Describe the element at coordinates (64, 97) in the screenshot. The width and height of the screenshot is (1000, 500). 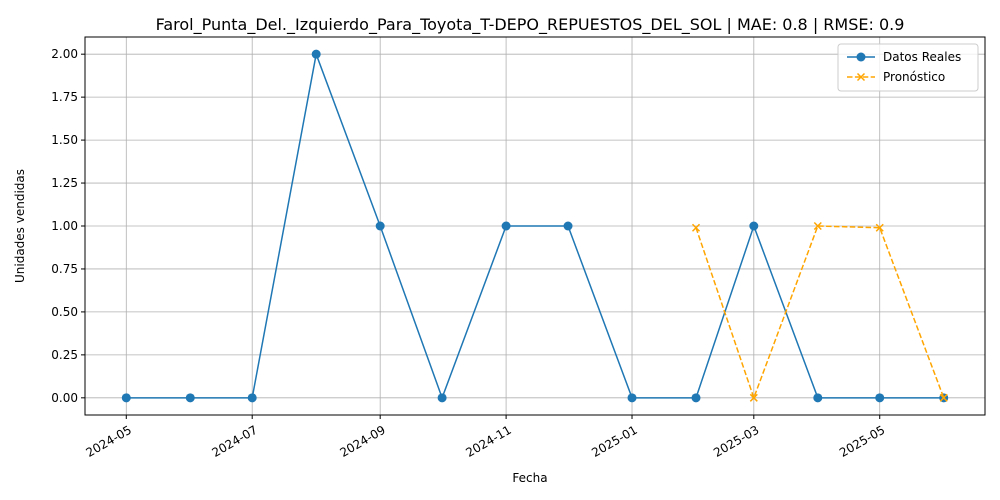
I see `y-tick-label: 1.75` at that location.